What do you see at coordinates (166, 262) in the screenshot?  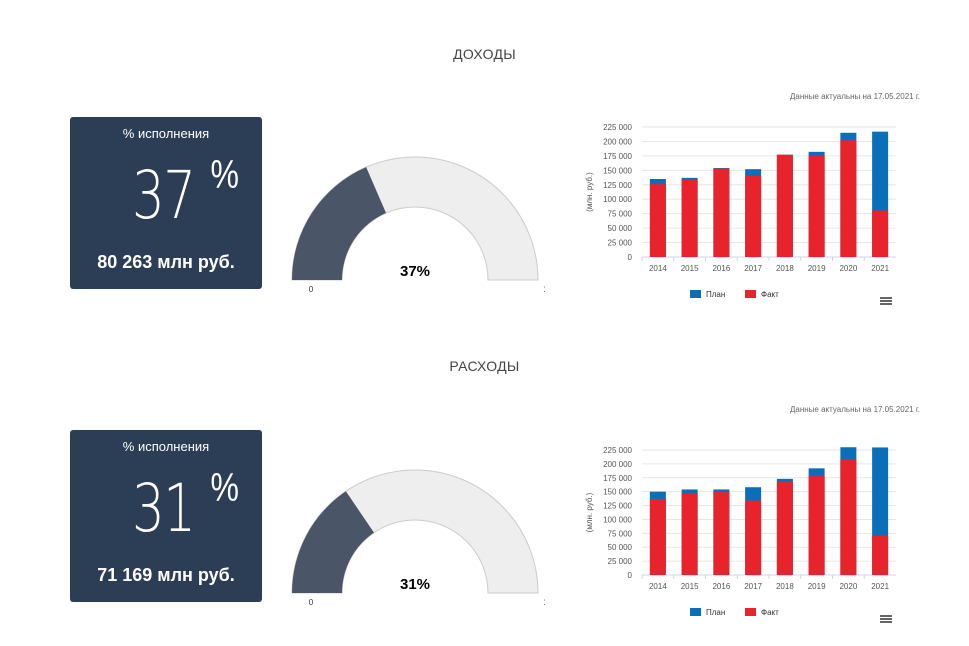 I see `amount: 80 263 млн руб.` at bounding box center [166, 262].